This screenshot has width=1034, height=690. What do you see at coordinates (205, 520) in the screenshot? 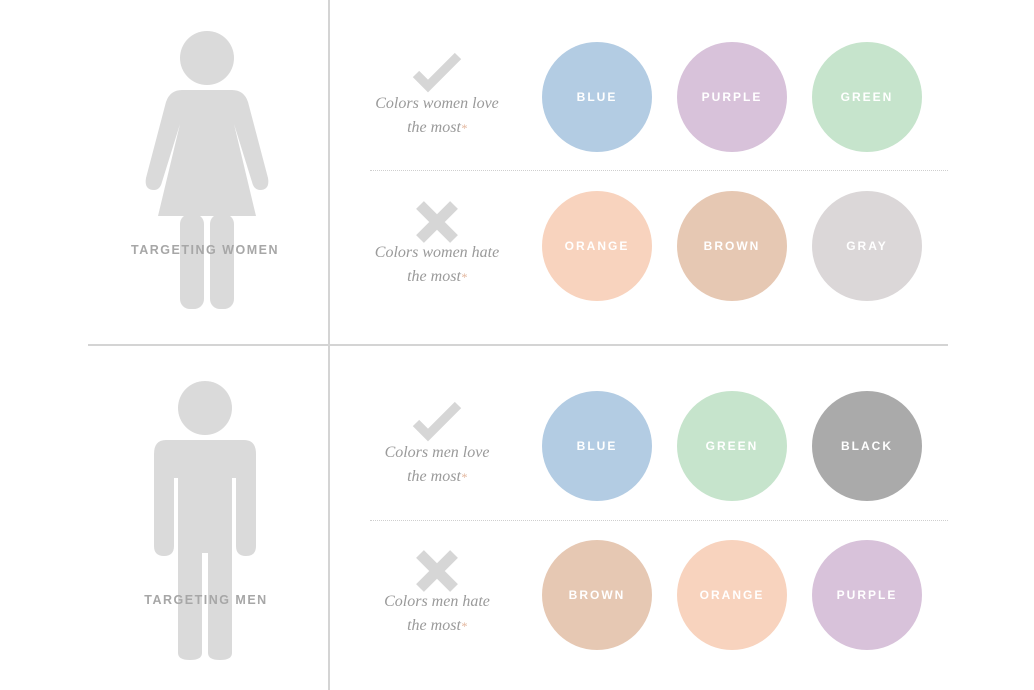
I see `man-icon` at bounding box center [205, 520].